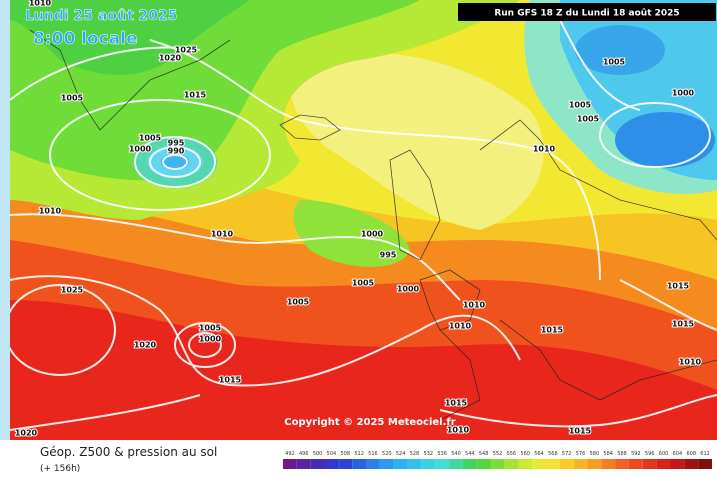 This screenshot has height=477, width=717. Describe the element at coordinates (595, 454) in the screenshot. I see `scale-label: 580` at that location.